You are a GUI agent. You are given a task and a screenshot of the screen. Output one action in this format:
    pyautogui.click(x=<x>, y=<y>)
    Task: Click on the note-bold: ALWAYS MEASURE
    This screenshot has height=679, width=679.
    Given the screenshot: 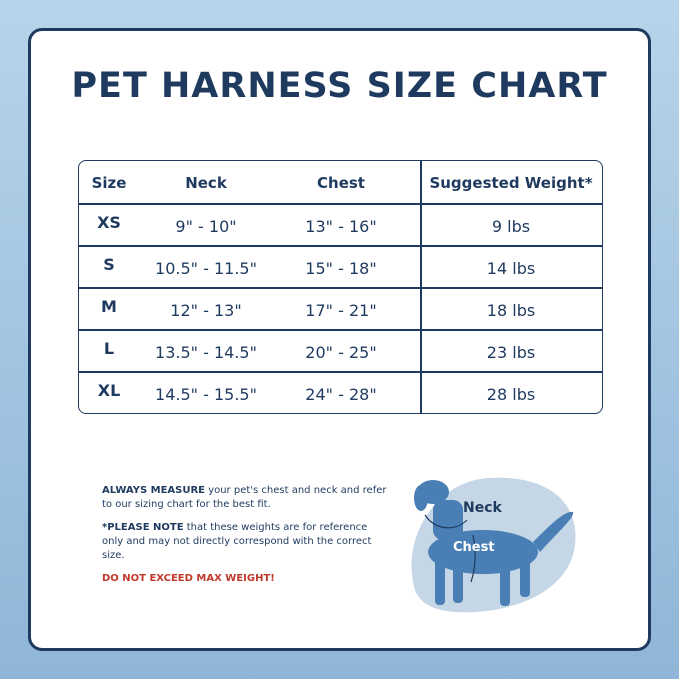 What is the action you would take?
    pyautogui.click(x=153, y=490)
    